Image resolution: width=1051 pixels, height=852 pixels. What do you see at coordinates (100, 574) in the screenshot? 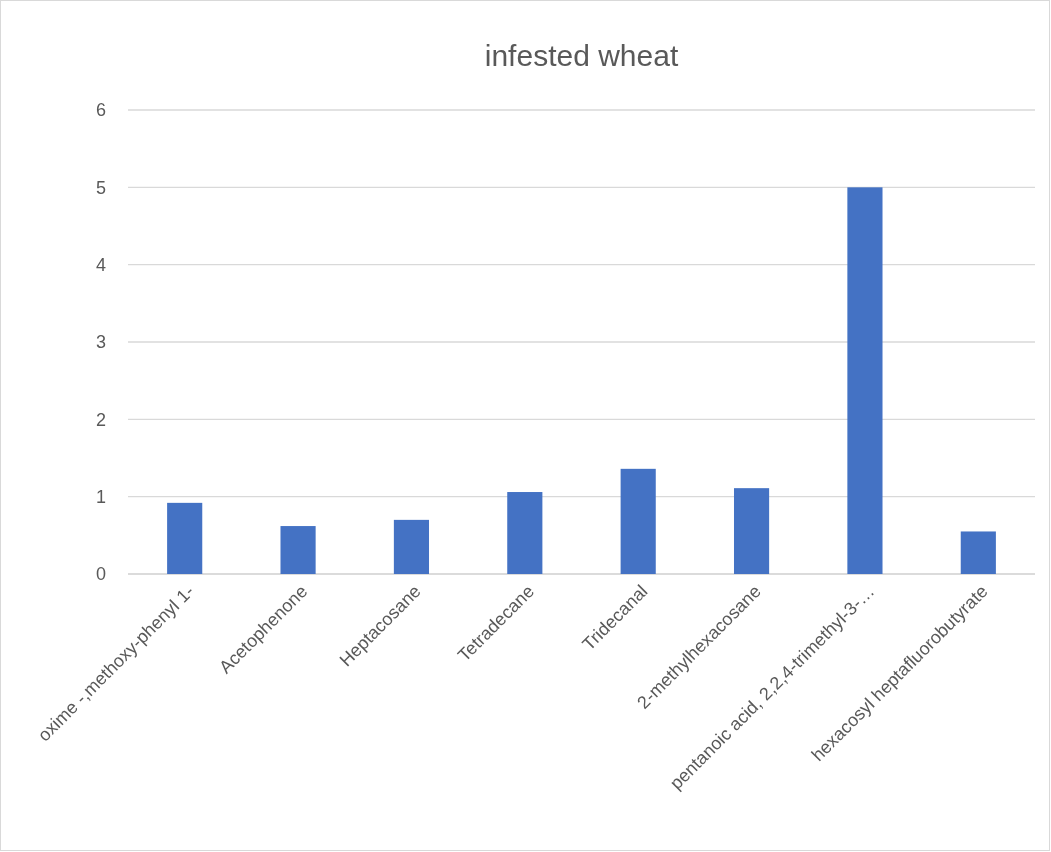
I see `y-tick-label: 0` at bounding box center [100, 574].